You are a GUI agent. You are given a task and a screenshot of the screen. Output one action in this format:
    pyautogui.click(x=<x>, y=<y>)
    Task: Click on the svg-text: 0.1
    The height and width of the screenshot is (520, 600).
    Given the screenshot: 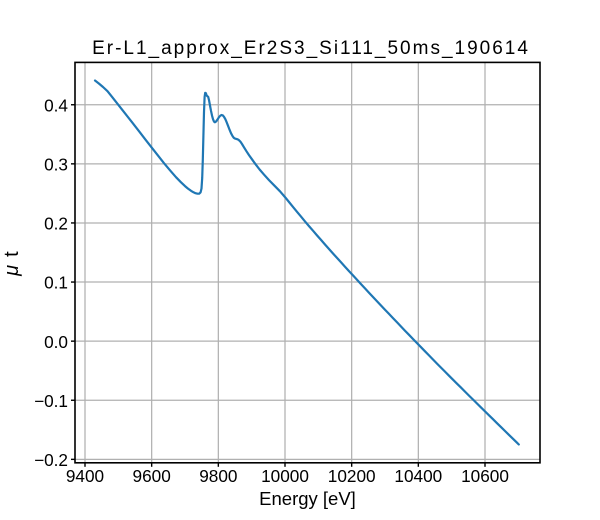 What is the action you would take?
    pyautogui.click(x=56, y=283)
    